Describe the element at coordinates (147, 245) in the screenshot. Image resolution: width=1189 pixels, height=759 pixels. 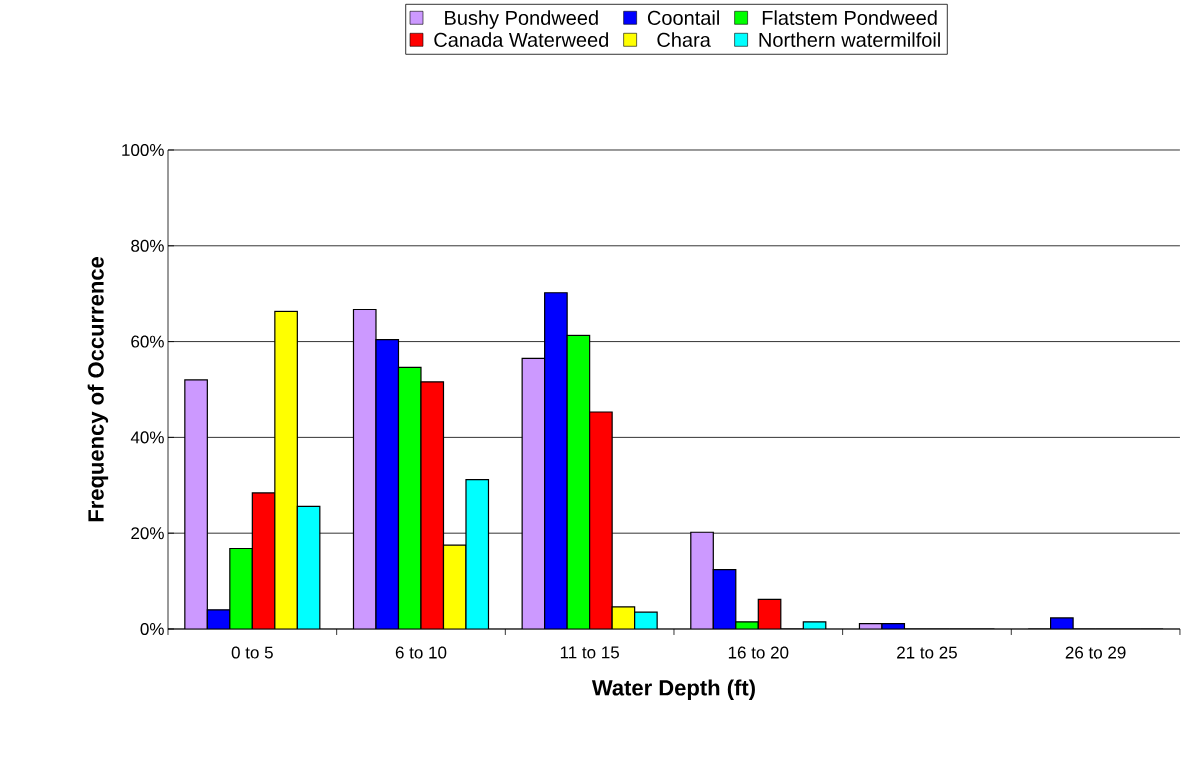
I see `y-tick-label: 80%` at that location.